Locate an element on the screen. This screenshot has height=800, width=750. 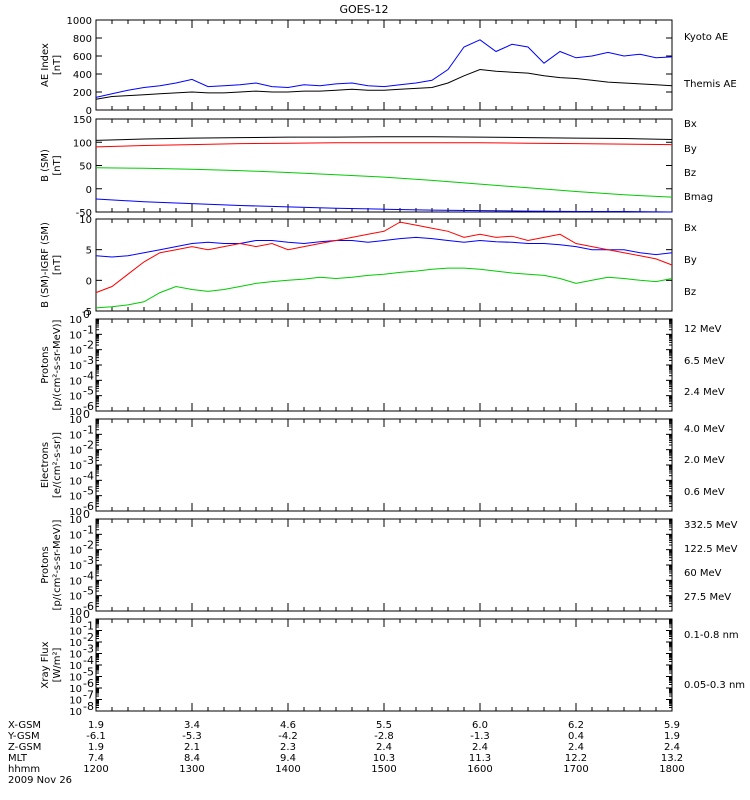
date-label: 2009 Nov 26 is located at coordinates (40, 780).